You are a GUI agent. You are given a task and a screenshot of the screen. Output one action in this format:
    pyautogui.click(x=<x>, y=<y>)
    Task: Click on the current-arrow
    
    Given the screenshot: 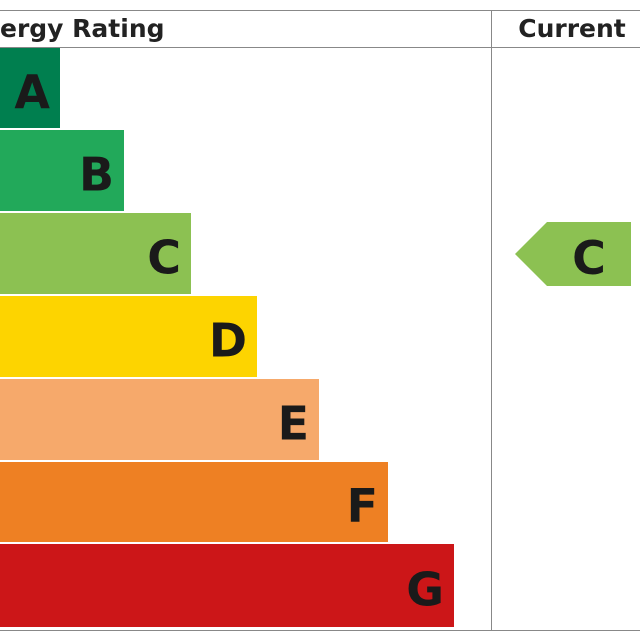 What is the action you would take?
    pyautogui.click(x=573, y=254)
    